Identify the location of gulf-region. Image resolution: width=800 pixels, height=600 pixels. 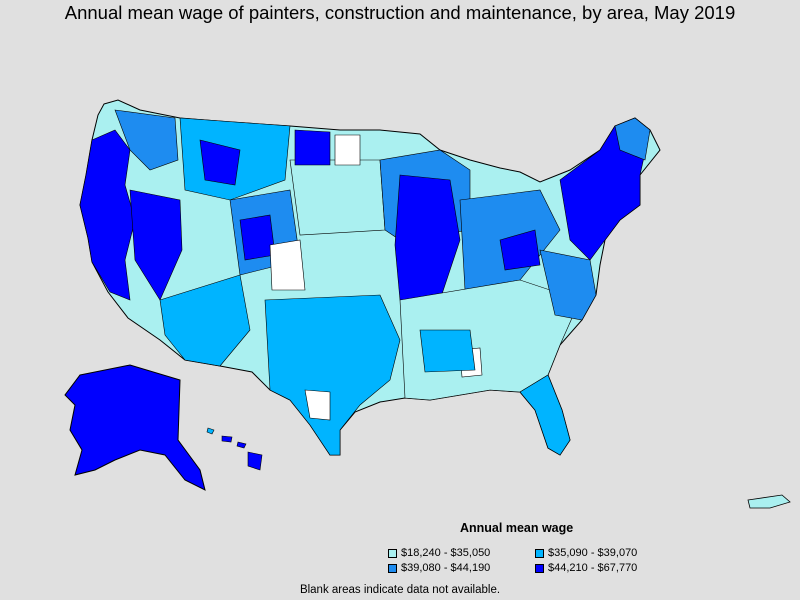
(447, 351).